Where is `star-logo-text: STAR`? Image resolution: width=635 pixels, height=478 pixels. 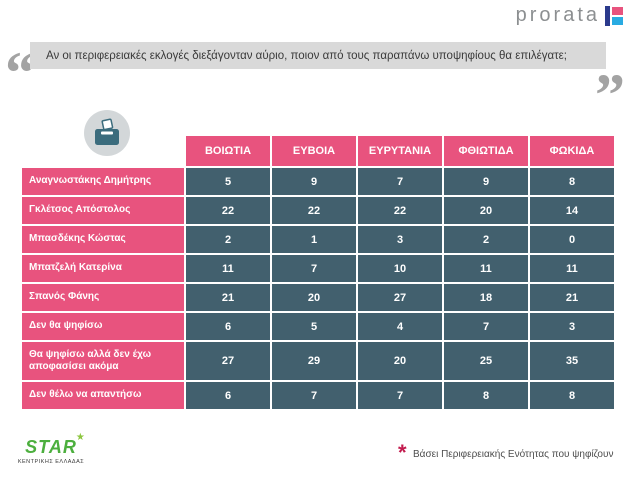 star-logo-text: STAR is located at coordinates (51, 447).